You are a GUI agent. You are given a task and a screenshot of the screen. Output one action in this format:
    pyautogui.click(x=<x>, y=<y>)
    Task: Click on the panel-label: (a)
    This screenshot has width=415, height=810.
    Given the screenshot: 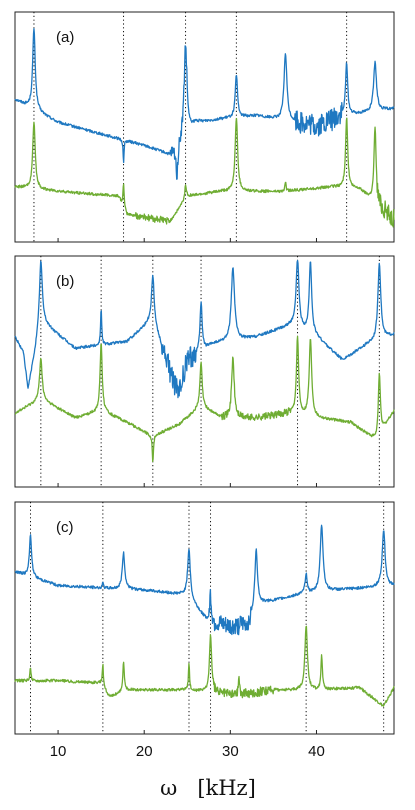 What is the action you would take?
    pyautogui.click(x=65, y=37)
    